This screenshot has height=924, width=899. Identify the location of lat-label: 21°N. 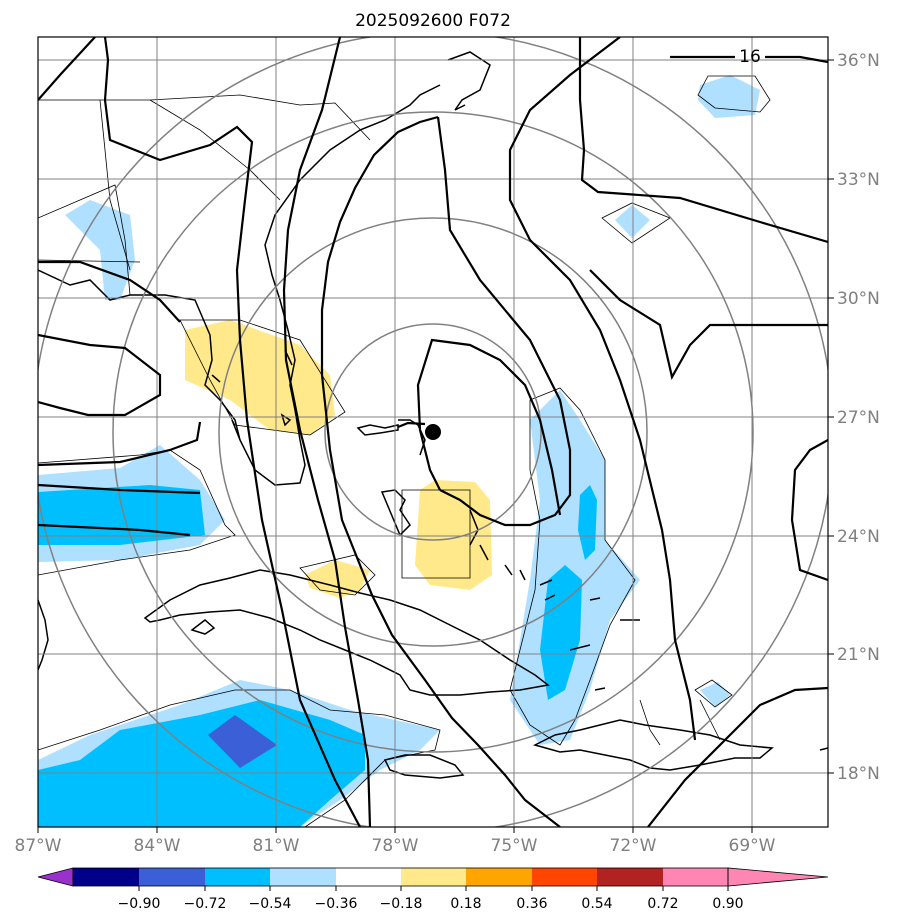
(858, 655).